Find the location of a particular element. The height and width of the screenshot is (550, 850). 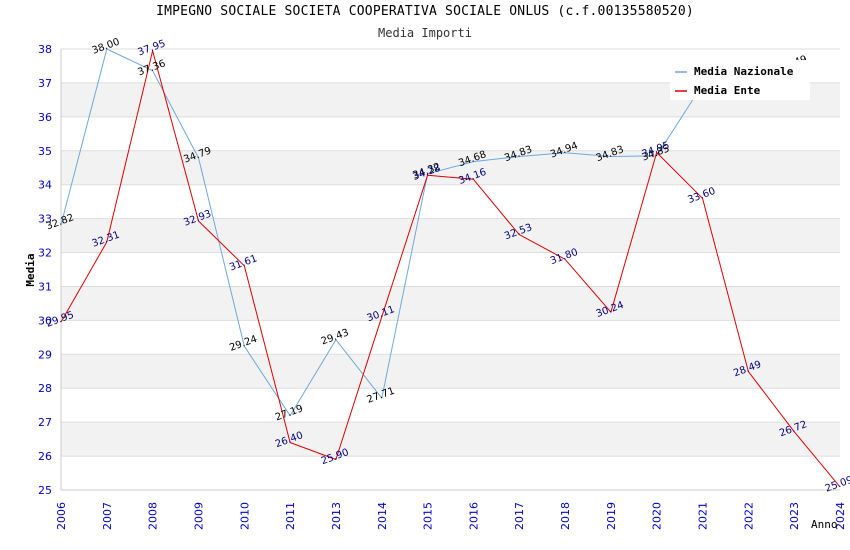

y-tick-label: 33 is located at coordinates (45, 219).